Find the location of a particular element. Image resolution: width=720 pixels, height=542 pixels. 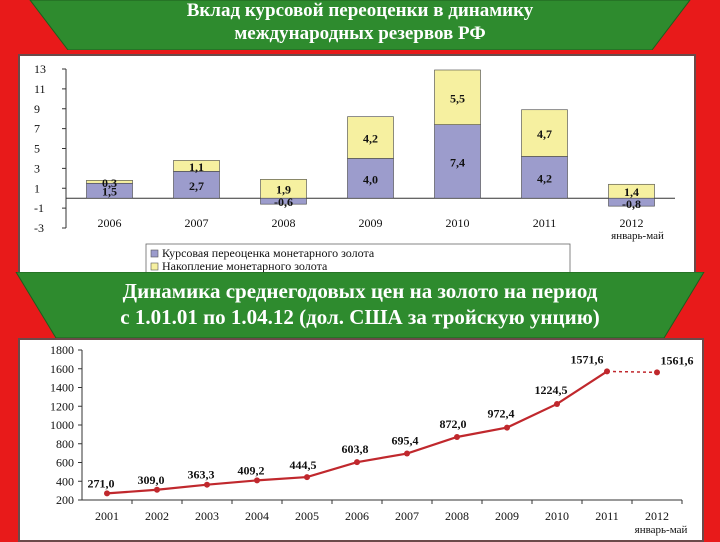

banner-trapezoid is located at coordinates (360, 25).